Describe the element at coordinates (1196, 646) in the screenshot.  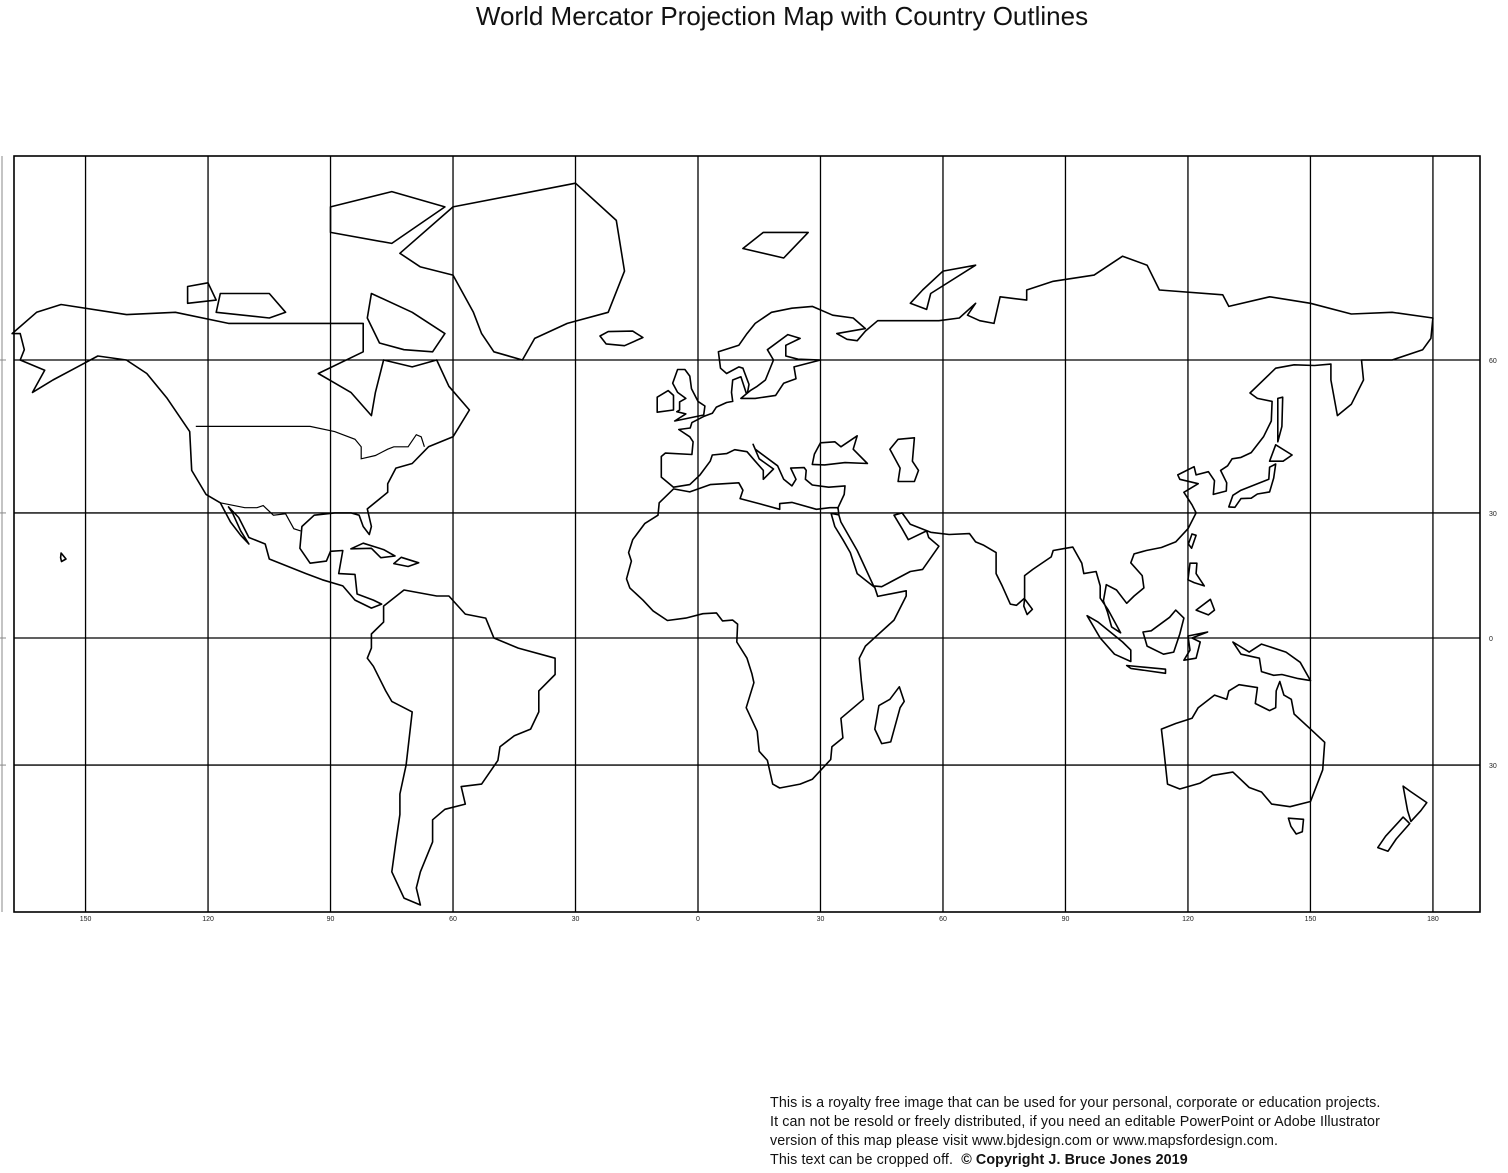
I see `sulawesi` at that location.